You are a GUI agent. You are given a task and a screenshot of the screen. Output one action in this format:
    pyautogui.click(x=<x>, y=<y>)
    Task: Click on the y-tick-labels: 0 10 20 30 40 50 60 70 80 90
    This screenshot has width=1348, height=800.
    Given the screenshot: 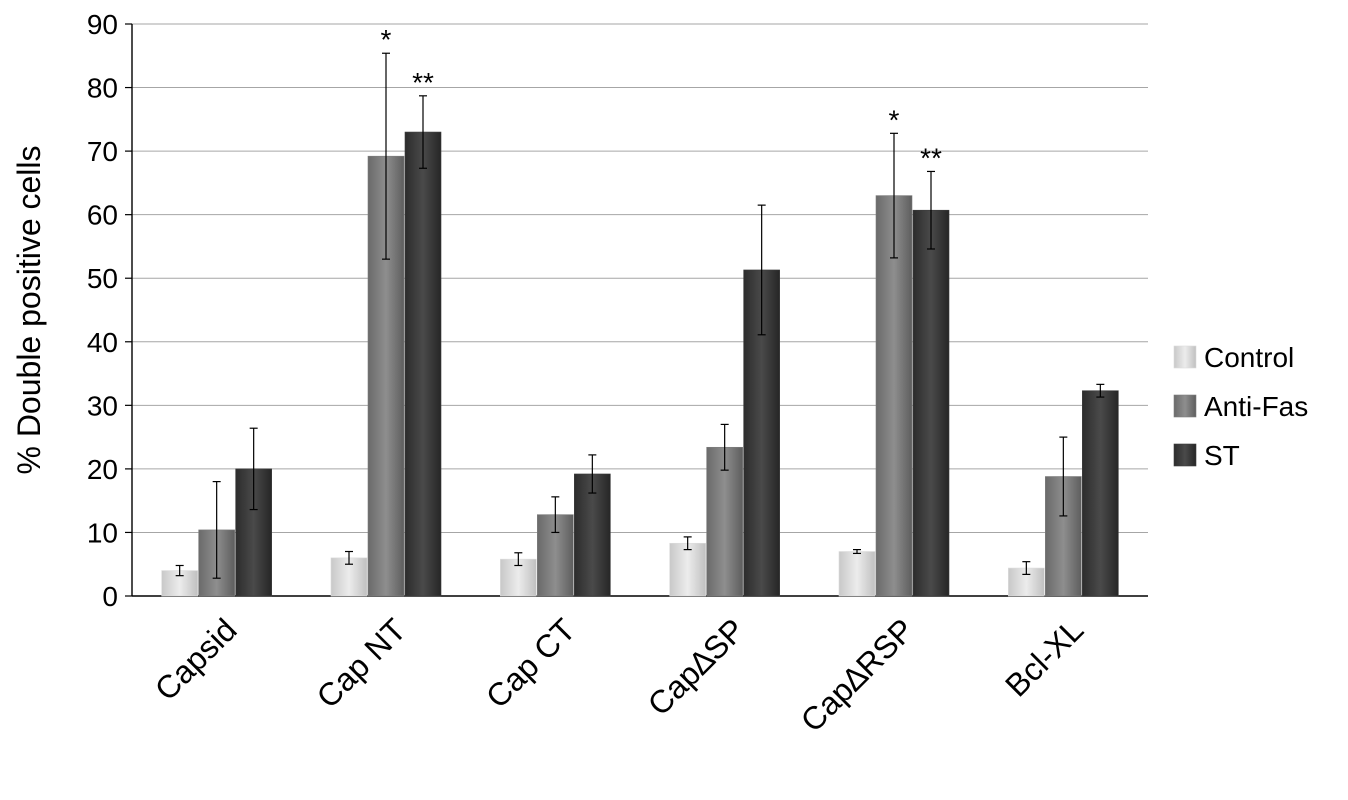 What is the action you would take?
    pyautogui.click(x=102, y=310)
    